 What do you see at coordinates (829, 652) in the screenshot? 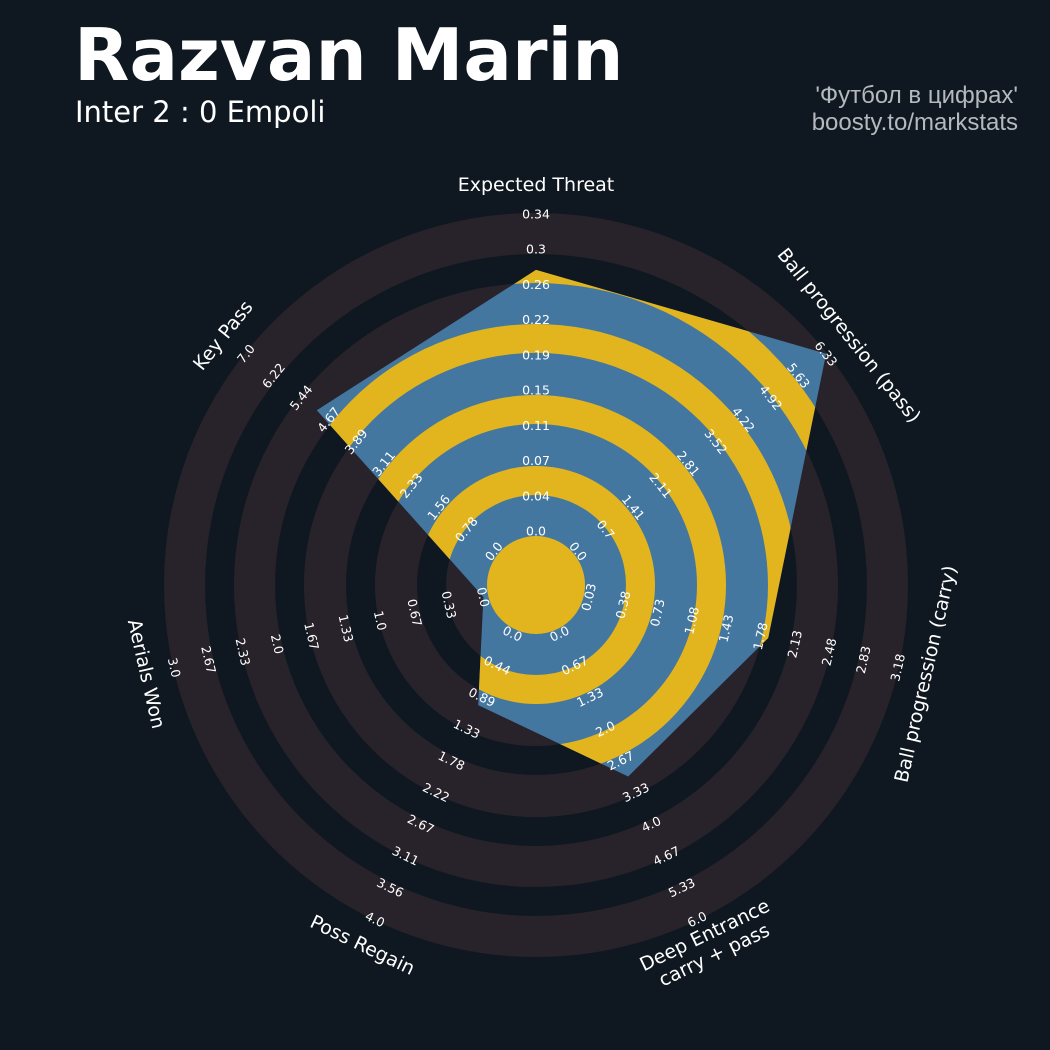
I see `tick-label: 2.48` at bounding box center [829, 652].